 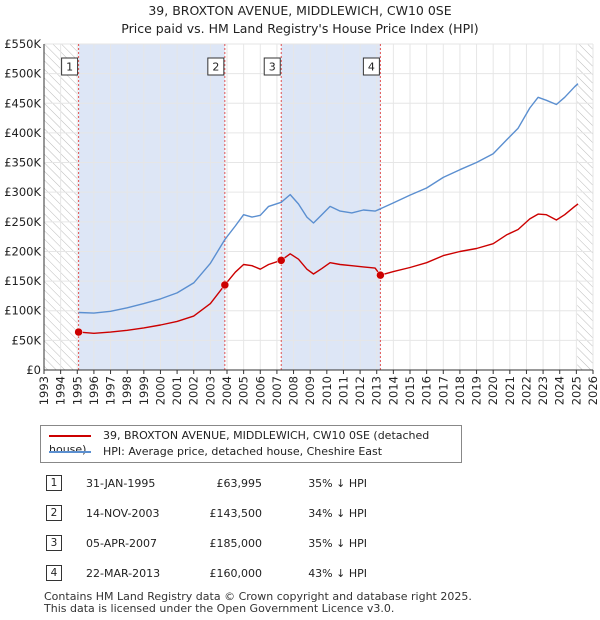 What do you see at coordinates (121, 483) in the screenshot?
I see `sale-date: 31-JAN-1995` at bounding box center [121, 483].